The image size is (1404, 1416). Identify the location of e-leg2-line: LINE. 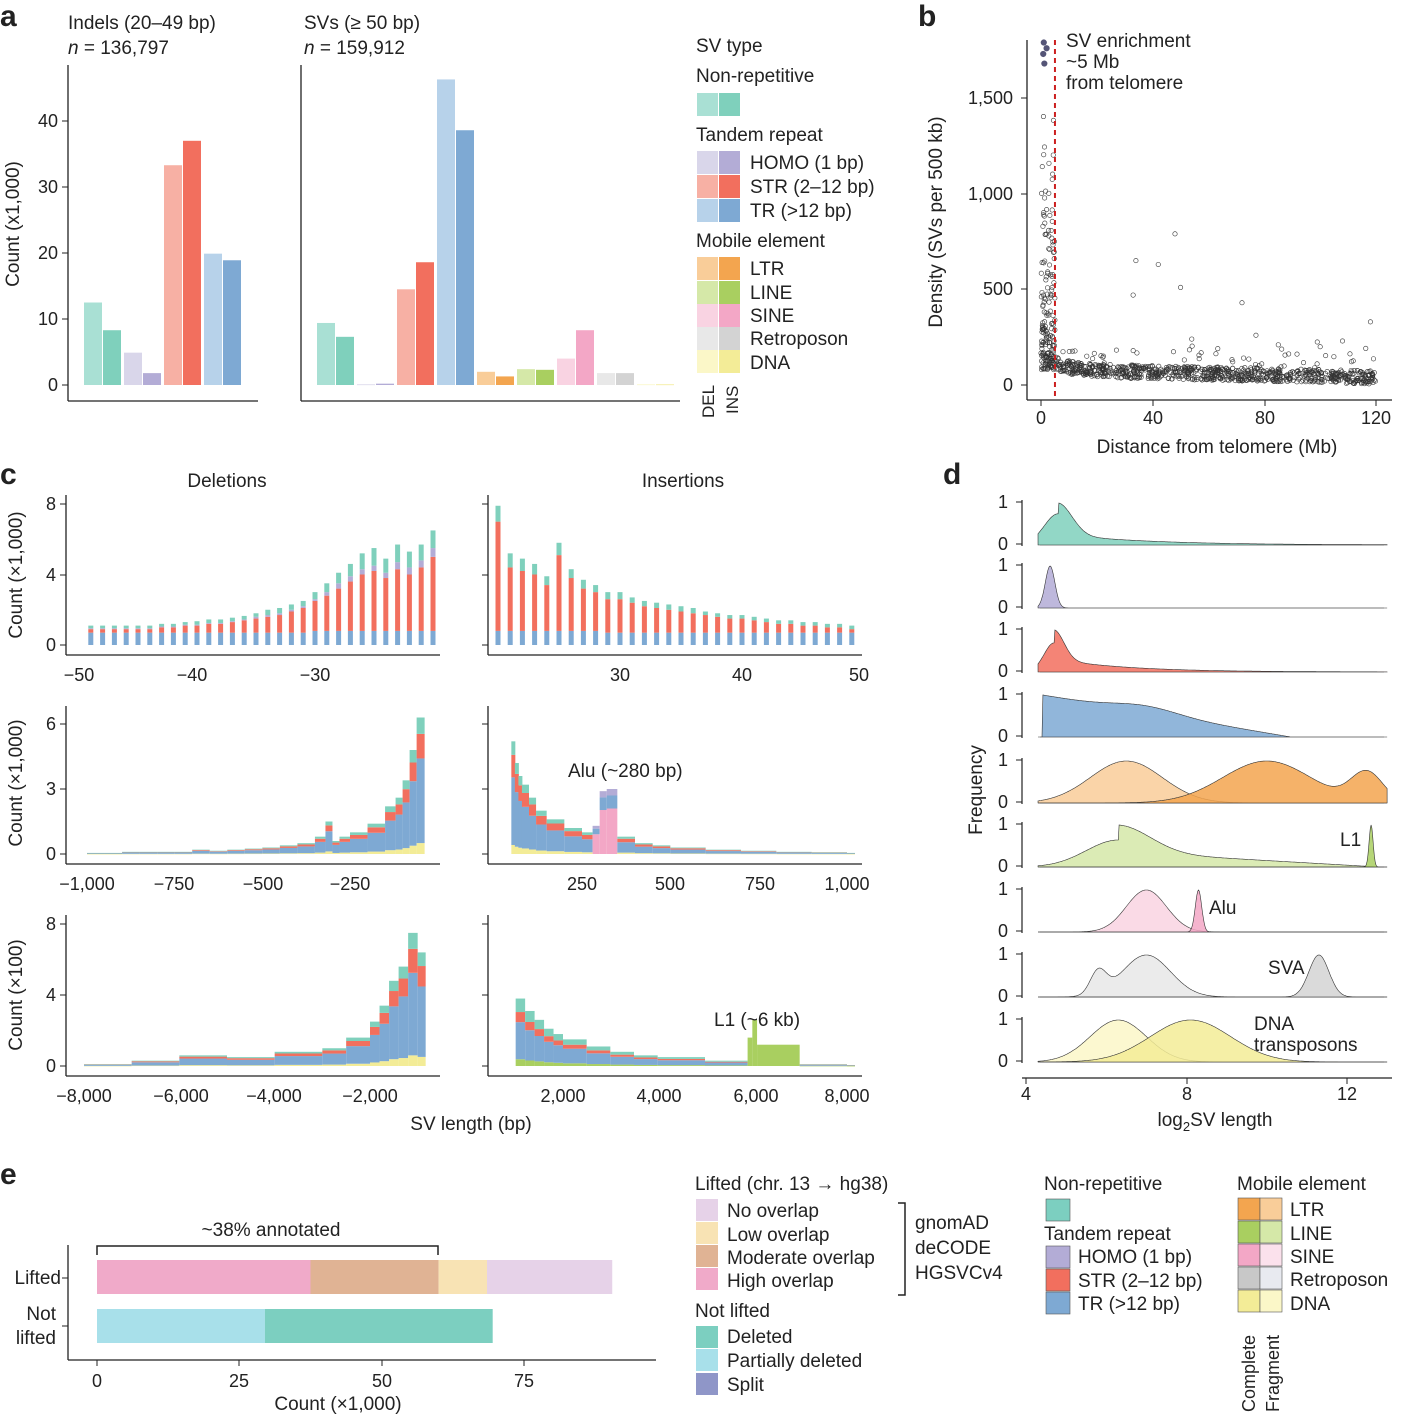
(1311, 1234).